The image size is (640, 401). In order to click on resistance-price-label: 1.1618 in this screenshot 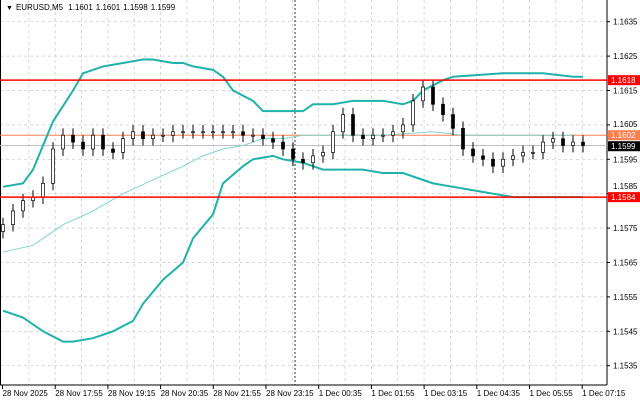, I will do `click(623, 80)`.